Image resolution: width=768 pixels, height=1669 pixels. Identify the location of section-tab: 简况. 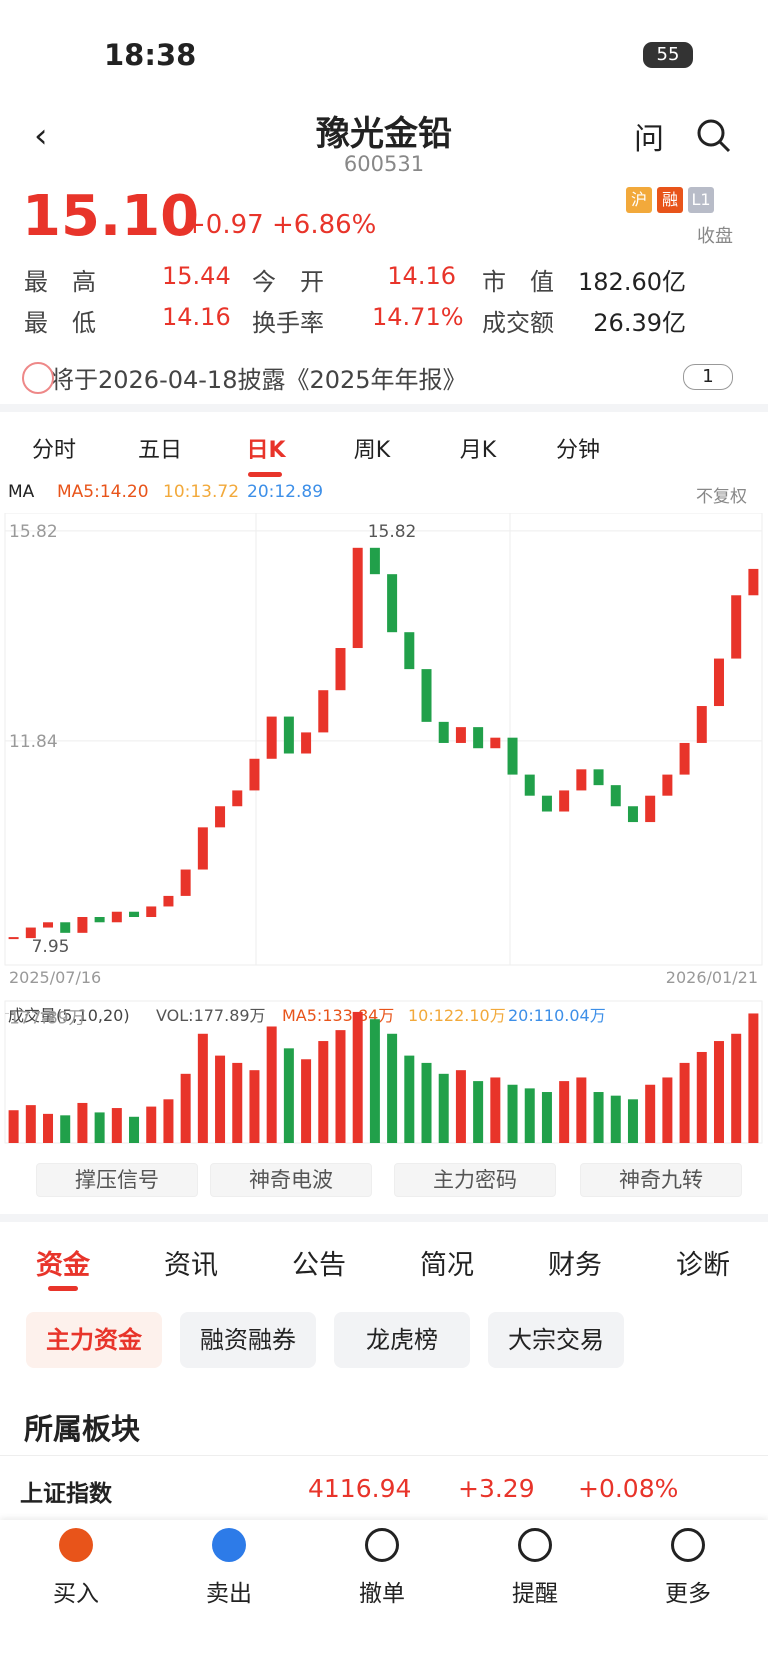
(447, 1265).